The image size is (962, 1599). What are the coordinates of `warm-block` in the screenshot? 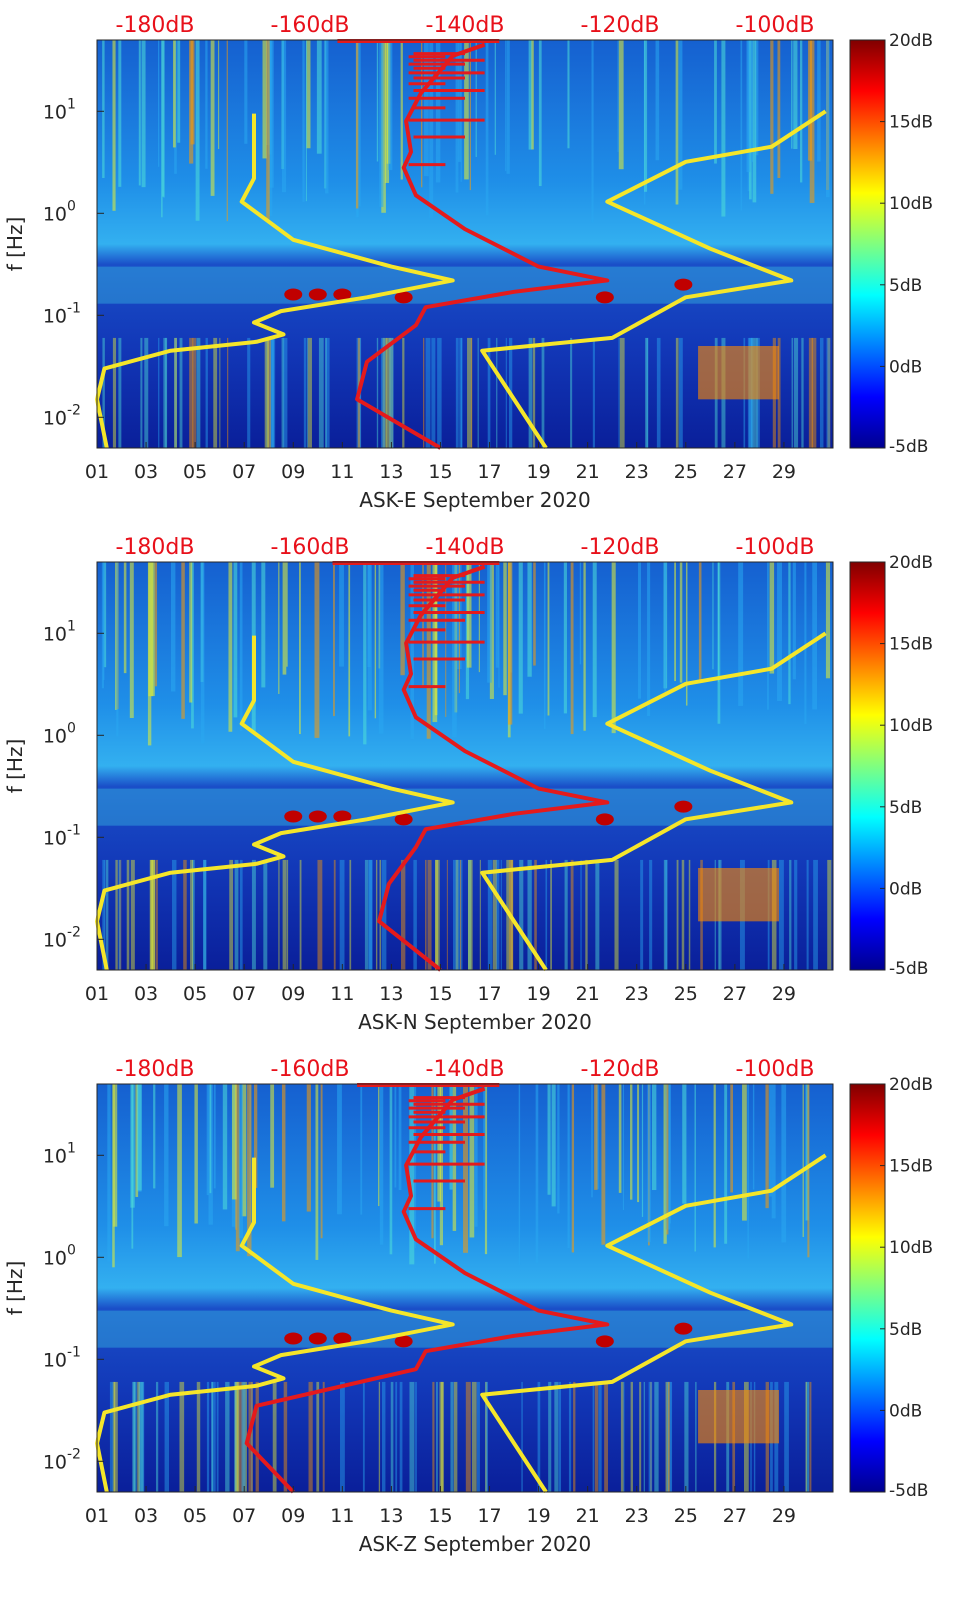 It's located at (739, 373).